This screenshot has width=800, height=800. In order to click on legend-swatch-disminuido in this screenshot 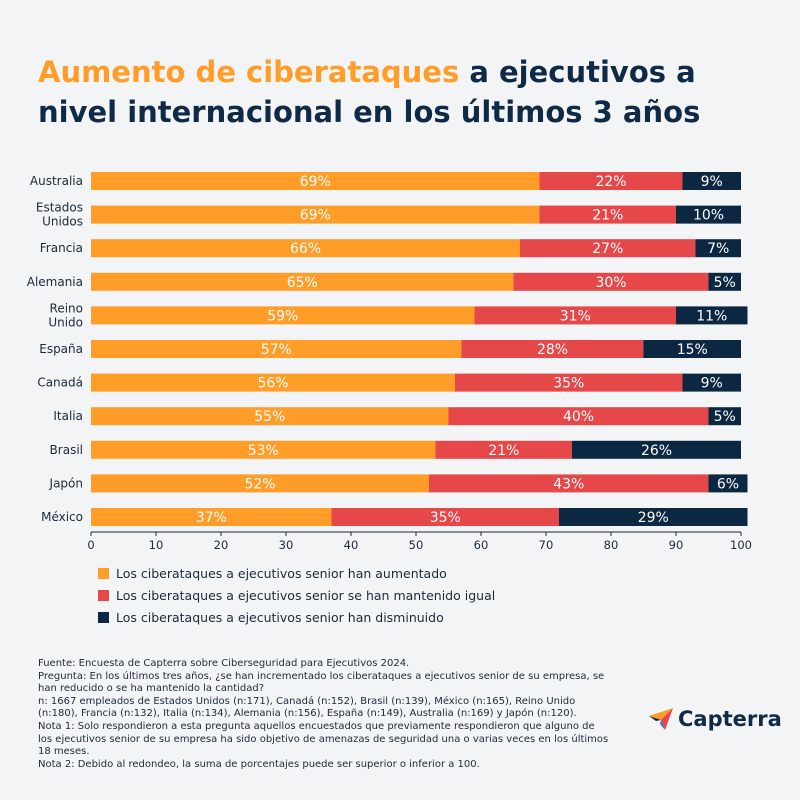, I will do `click(103, 617)`.